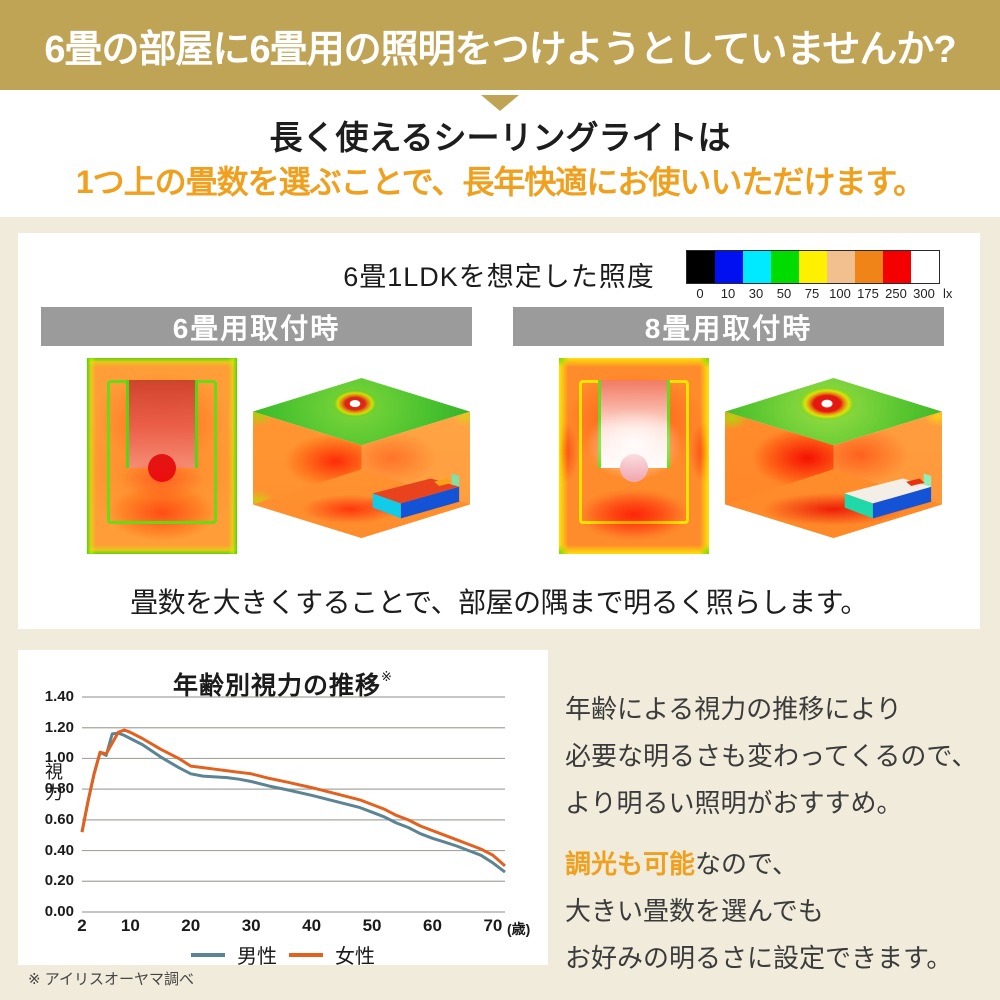  Describe the element at coordinates (59, 850) in the screenshot. I see `y-tick-label: 0.40` at that location.